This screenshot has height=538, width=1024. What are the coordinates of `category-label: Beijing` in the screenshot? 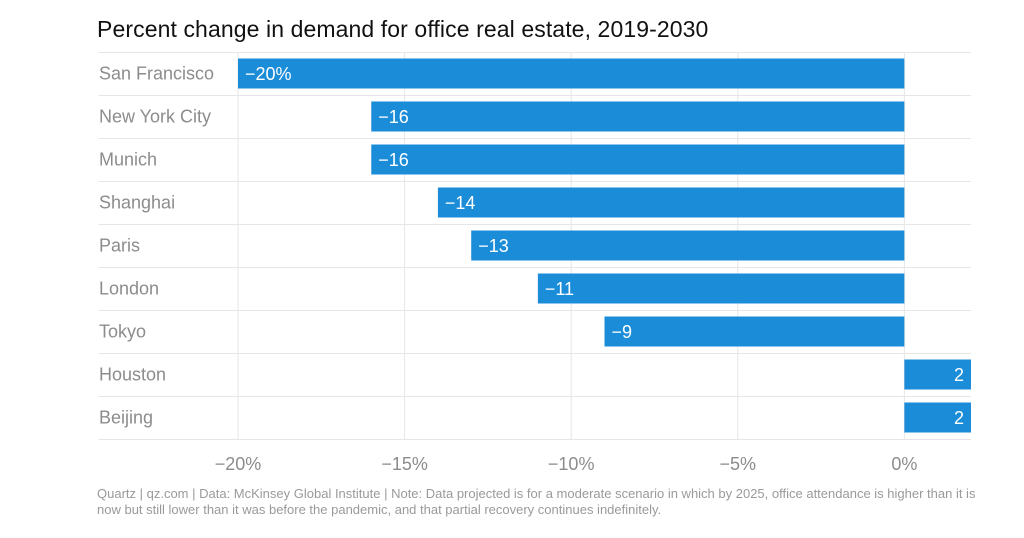 It's located at (126, 418).